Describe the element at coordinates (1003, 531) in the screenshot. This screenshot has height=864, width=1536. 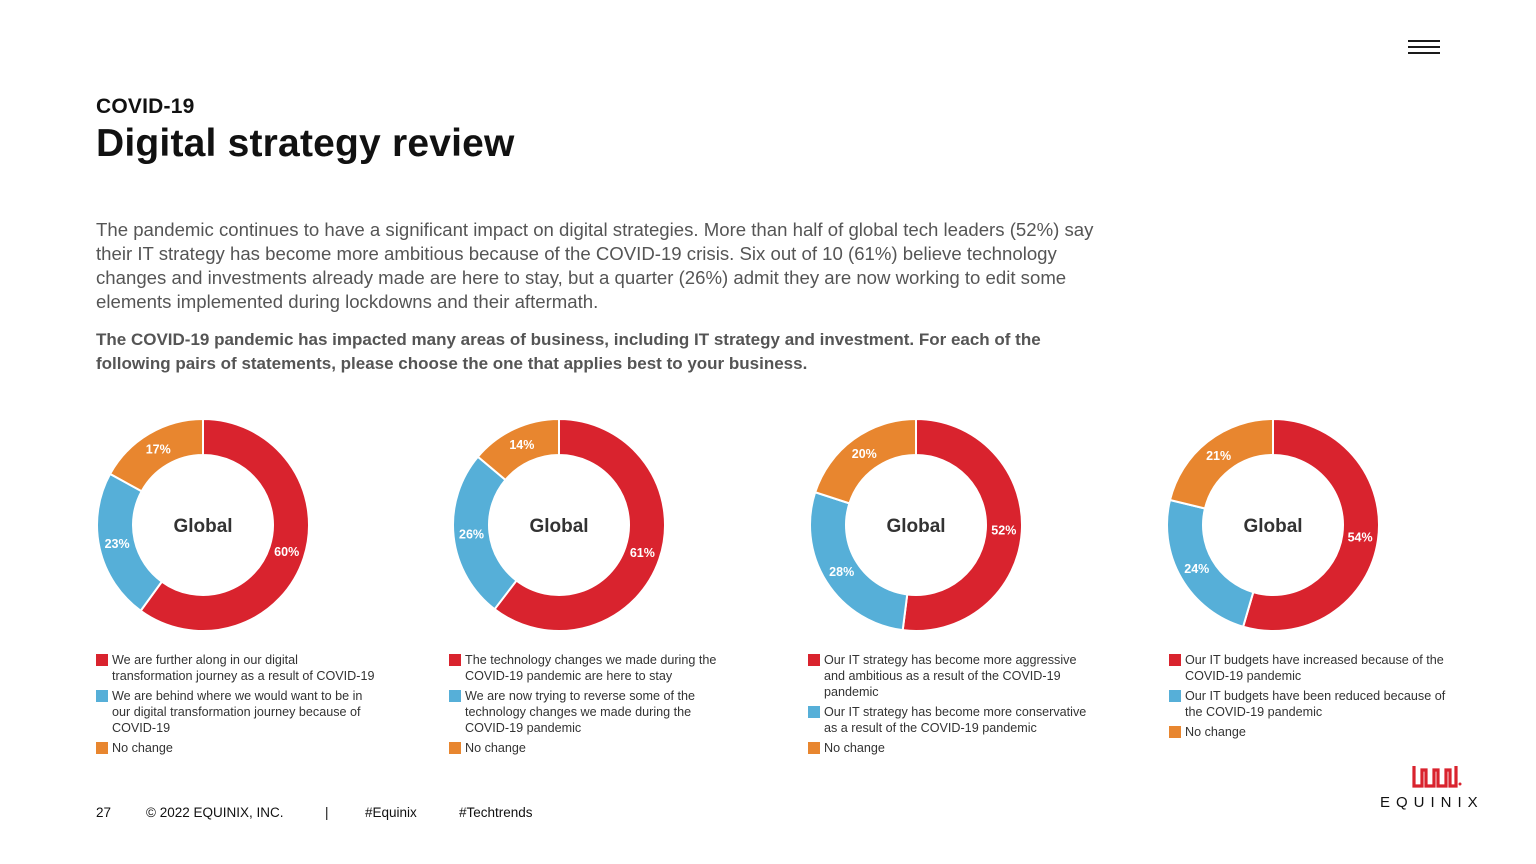
I see `slice-label-3-1: 52%` at that location.